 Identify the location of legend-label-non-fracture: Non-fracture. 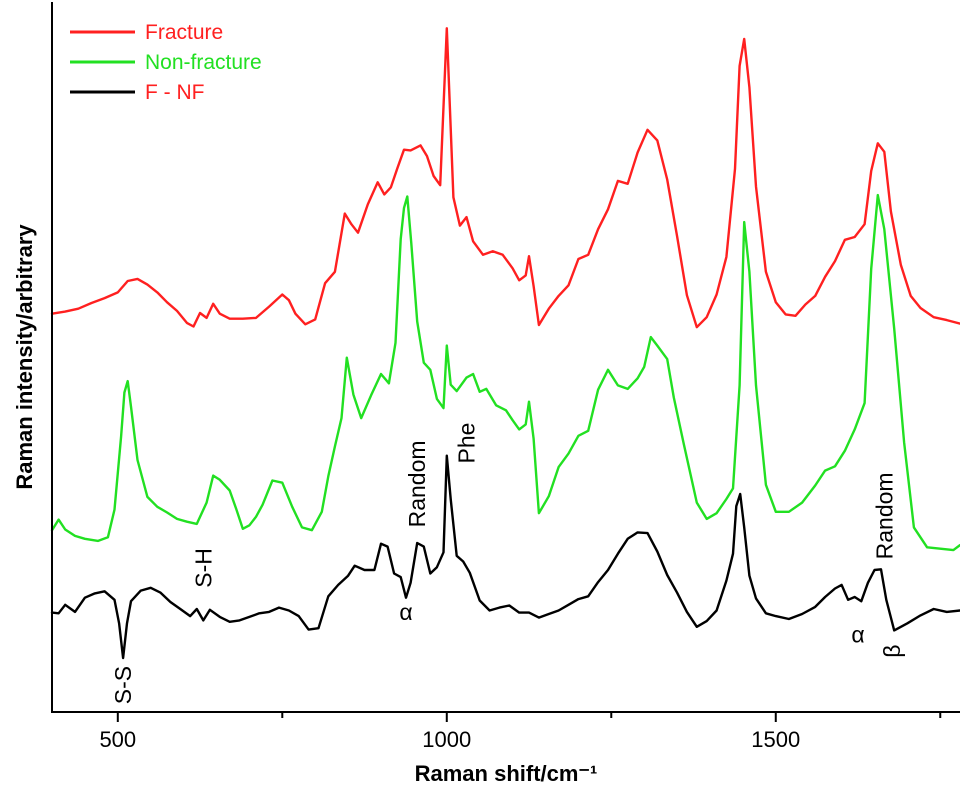
(203, 62).